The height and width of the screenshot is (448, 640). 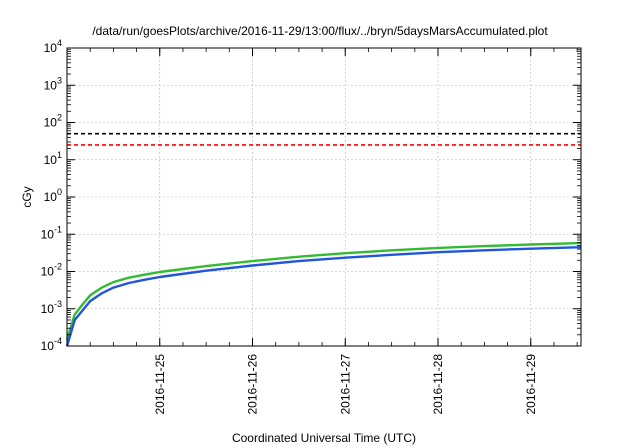 I want to click on x-tick-label: 2016-11-26, so click(x=253, y=384).